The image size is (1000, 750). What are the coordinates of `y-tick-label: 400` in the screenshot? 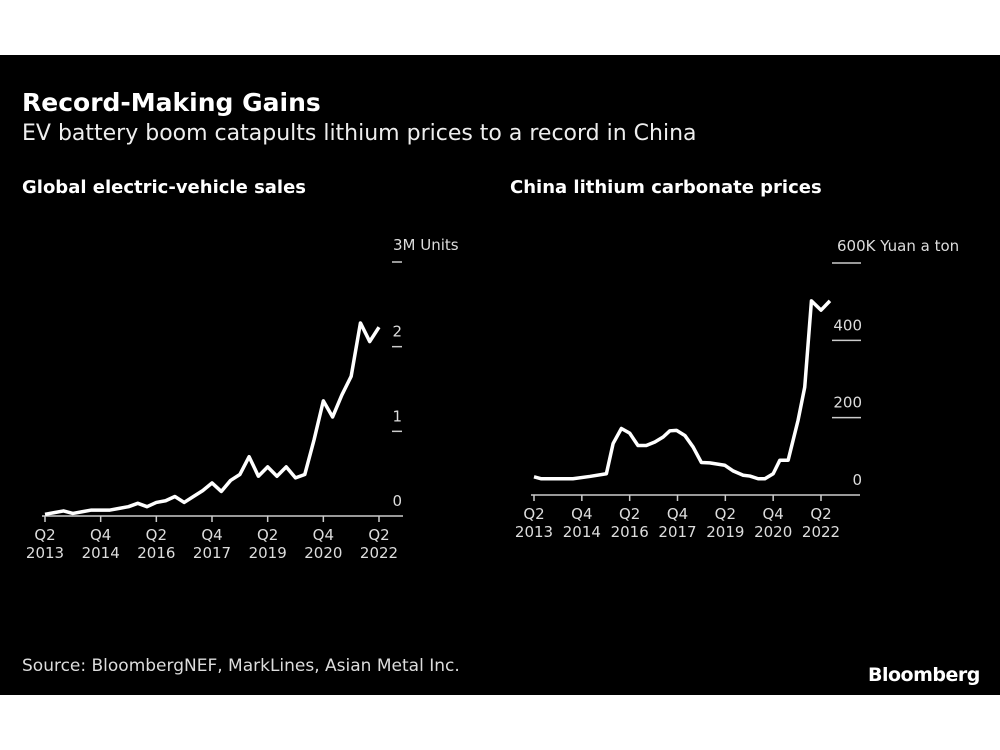 It's located at (847, 325).